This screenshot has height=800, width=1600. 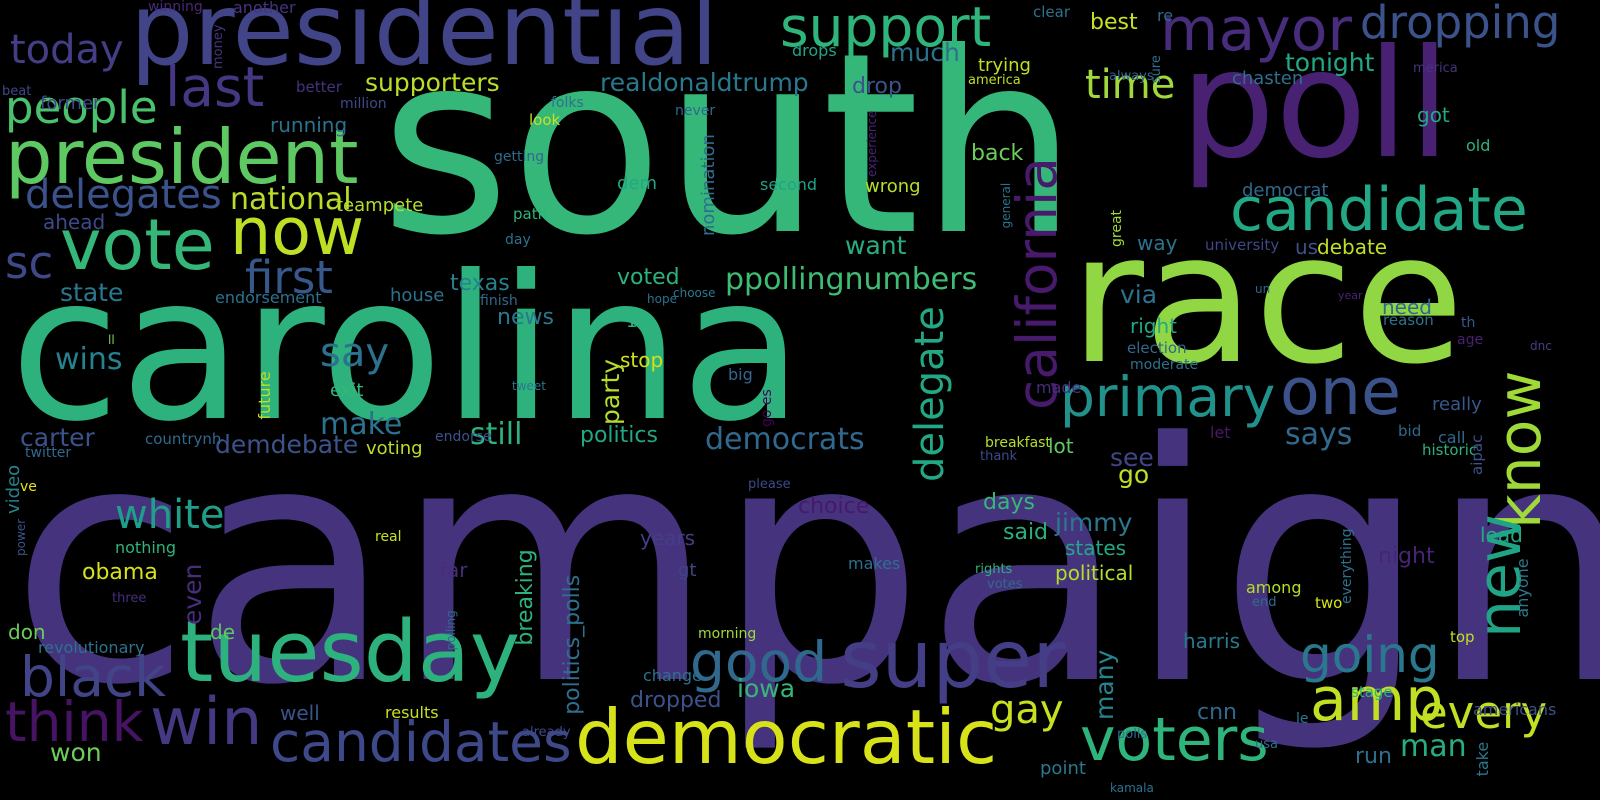 I want to click on word-carter: carter, so click(x=57, y=437).